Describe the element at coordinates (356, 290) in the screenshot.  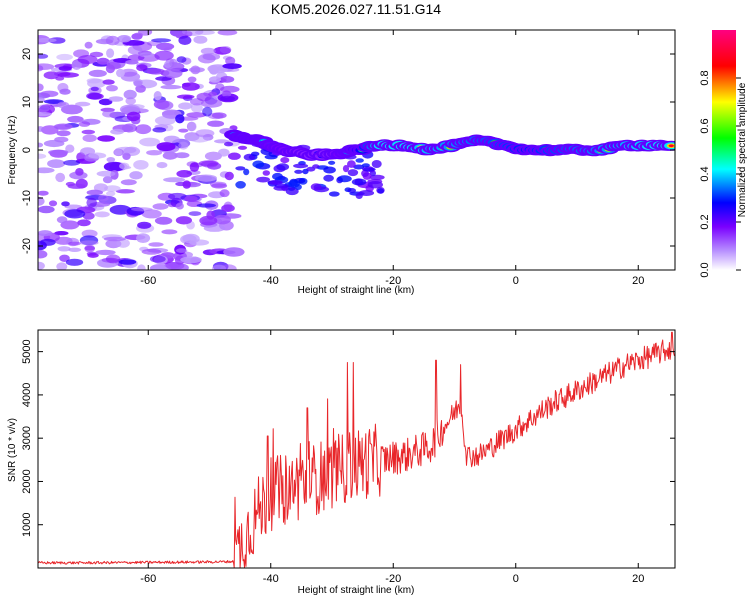
I see `heatmap-x-label: Height of straight line (km)` at that location.